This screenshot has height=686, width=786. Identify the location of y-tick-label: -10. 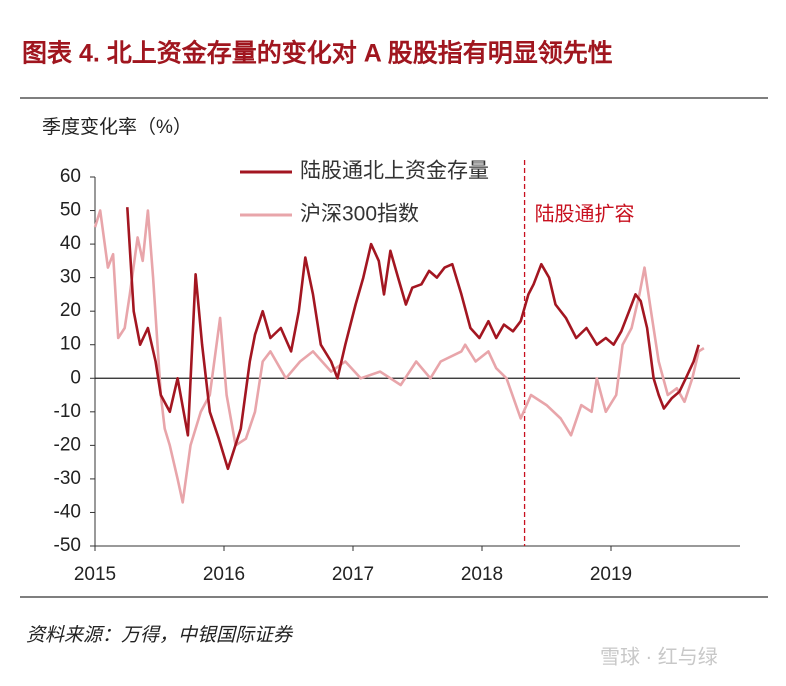
(67, 411).